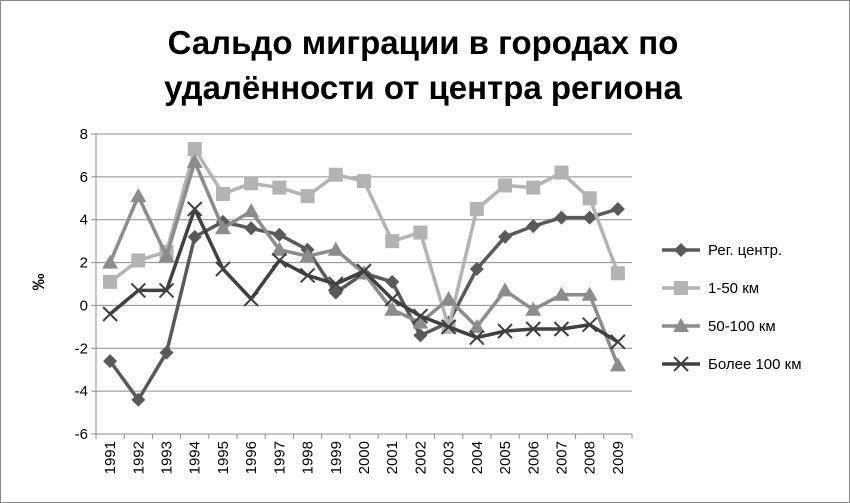  I want to click on legend-item-4: Более 100 км, so click(732, 364).